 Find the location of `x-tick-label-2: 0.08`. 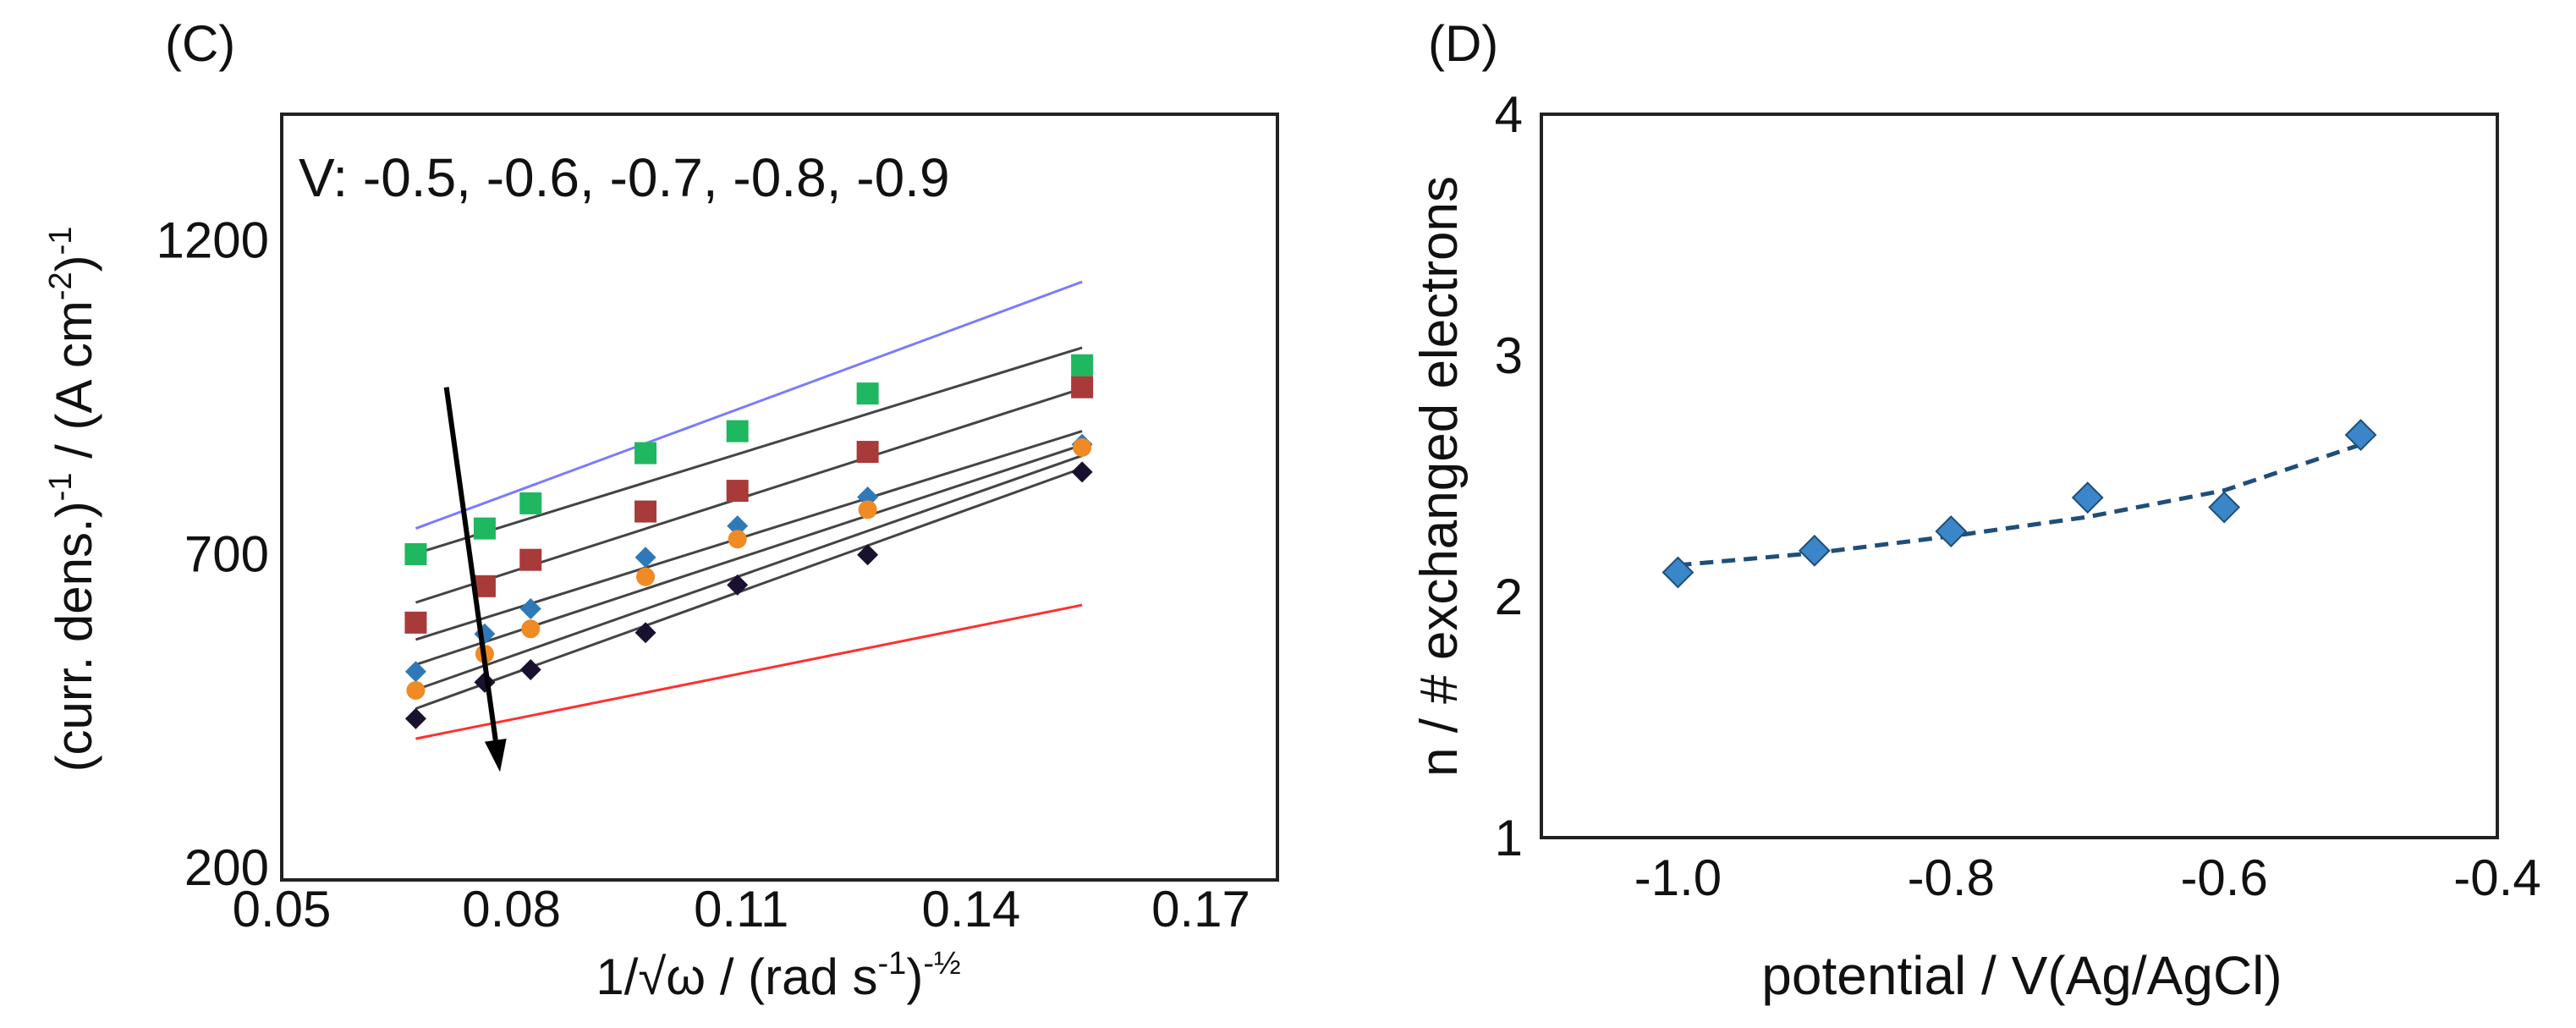

x-tick-label-2: 0.08 is located at coordinates (512, 909).